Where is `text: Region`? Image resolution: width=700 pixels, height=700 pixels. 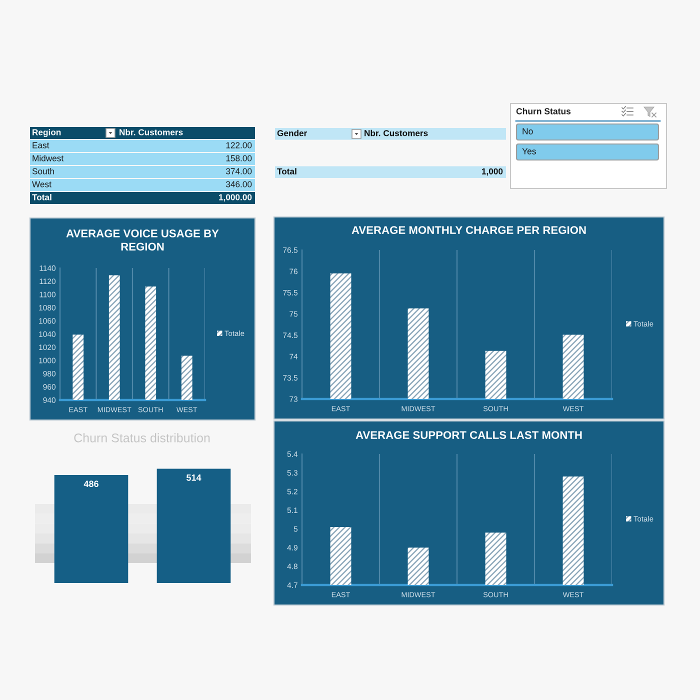 text: Region is located at coordinates (46, 133).